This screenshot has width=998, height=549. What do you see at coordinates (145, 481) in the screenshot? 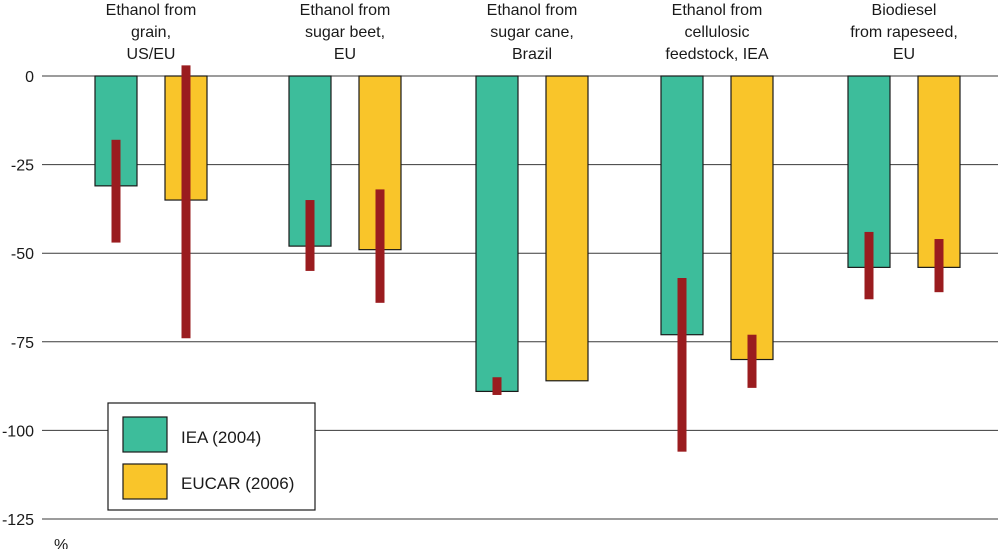
I see `legend-swatch-eucar` at bounding box center [145, 481].